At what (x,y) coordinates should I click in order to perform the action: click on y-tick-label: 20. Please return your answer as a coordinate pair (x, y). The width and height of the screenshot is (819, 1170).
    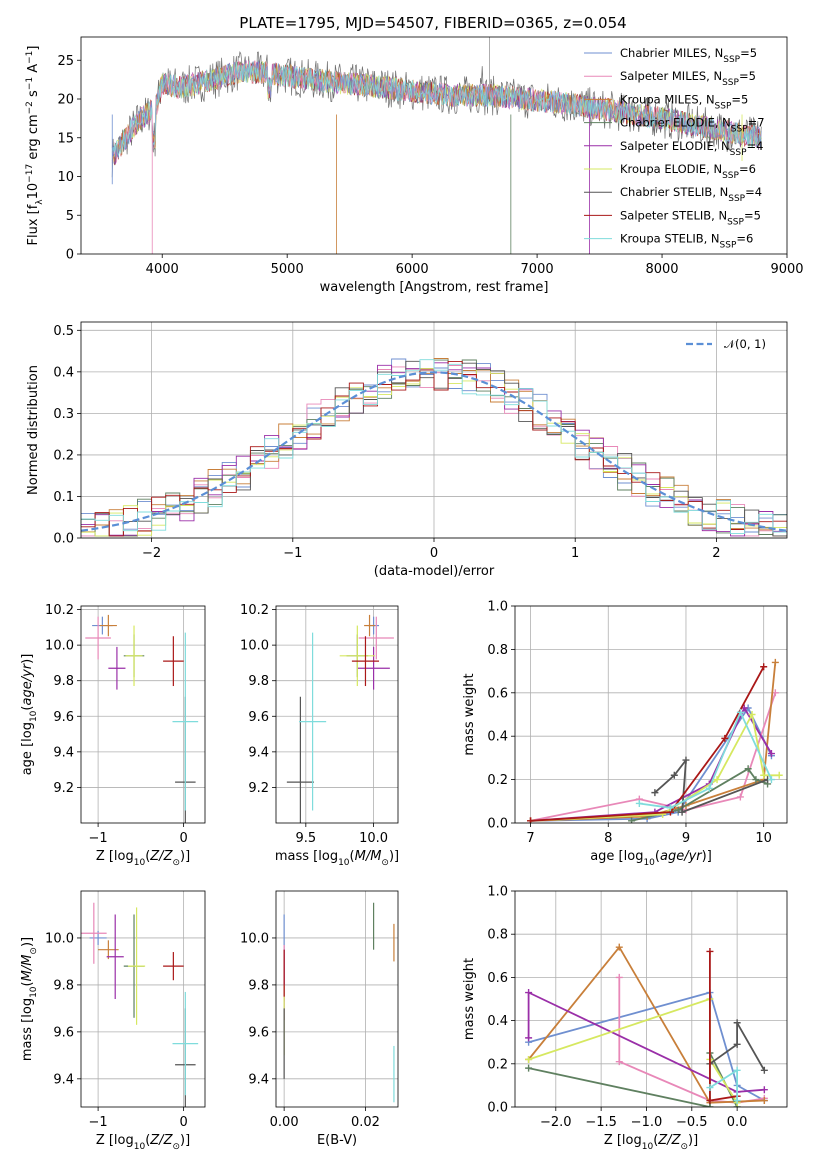
    Looking at the image, I should click on (65, 100).